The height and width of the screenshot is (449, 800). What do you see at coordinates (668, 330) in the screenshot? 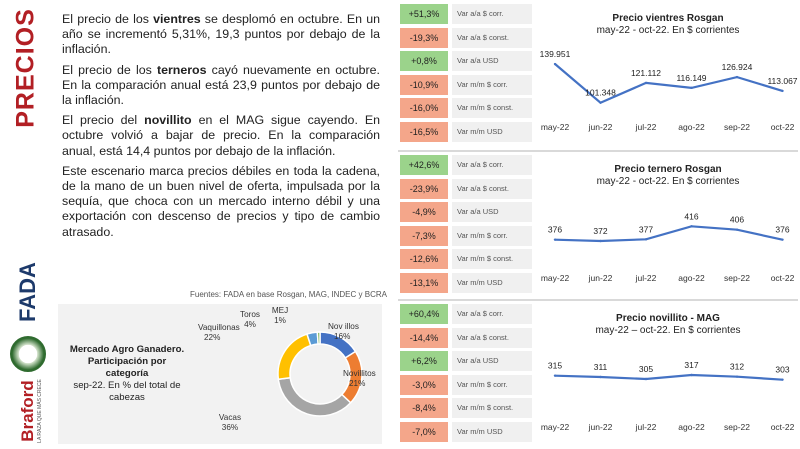
I see `chart-subtitle: may-22 – oct-22. En $ corrientes` at bounding box center [668, 330].